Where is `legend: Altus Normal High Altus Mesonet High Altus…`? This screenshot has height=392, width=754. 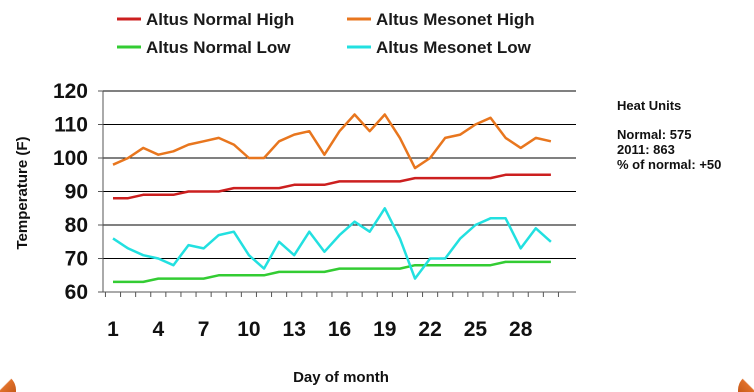 legend: Altus Normal High Altus Mesonet High Altus… is located at coordinates (326, 33).